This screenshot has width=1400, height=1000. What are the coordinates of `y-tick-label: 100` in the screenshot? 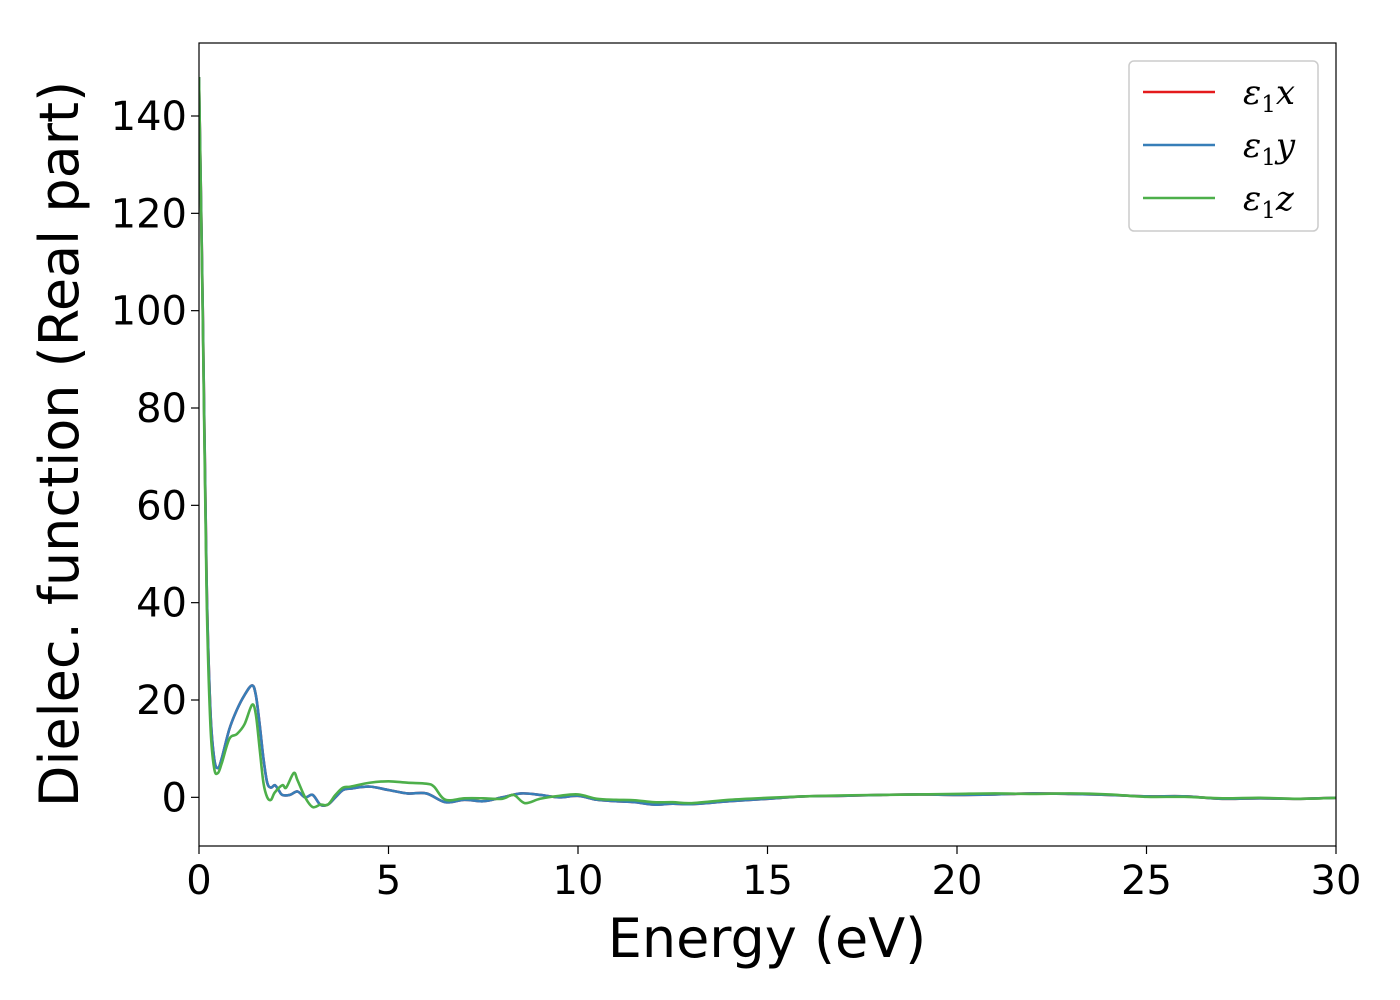 It's located at (149, 312).